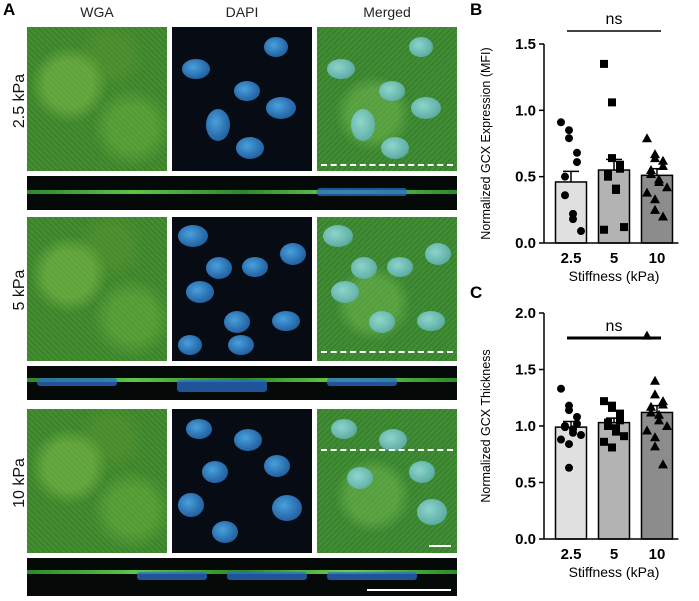 This screenshot has height=601, width=699. Describe the element at coordinates (476, 9) in the screenshot. I see `panel-b-letter: B` at that location.